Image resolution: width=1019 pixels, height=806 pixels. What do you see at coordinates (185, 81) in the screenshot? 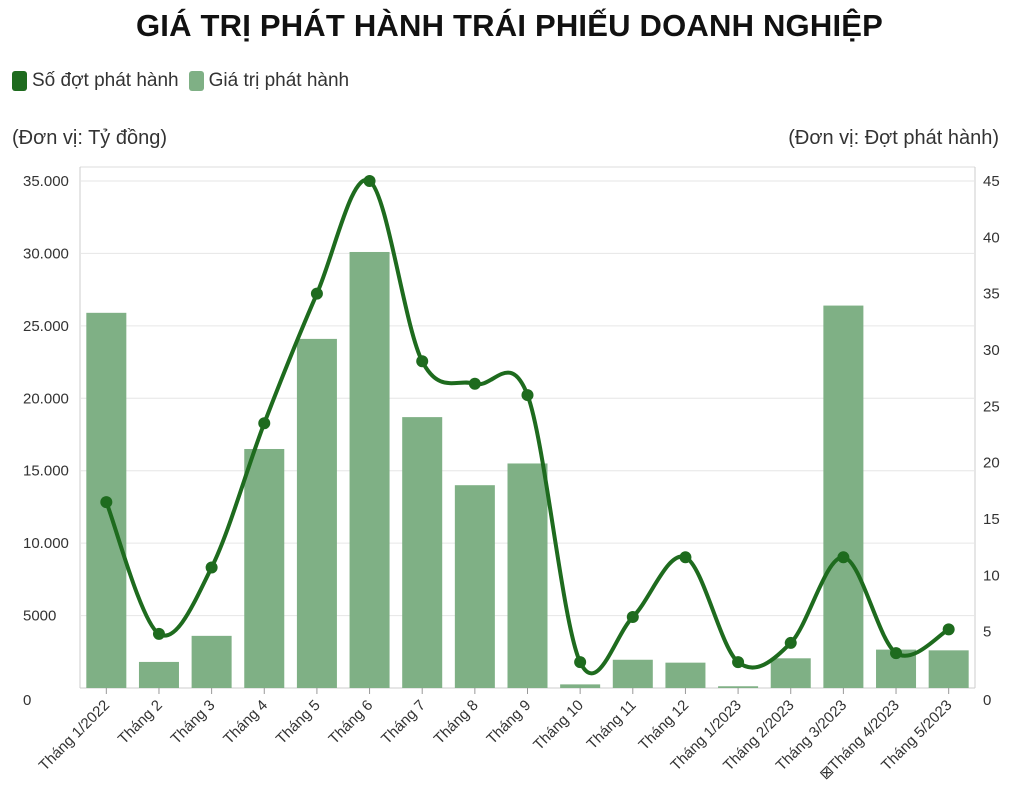
I see `legend: Số đợt phát hành Giá trị phát hành` at bounding box center [185, 81].